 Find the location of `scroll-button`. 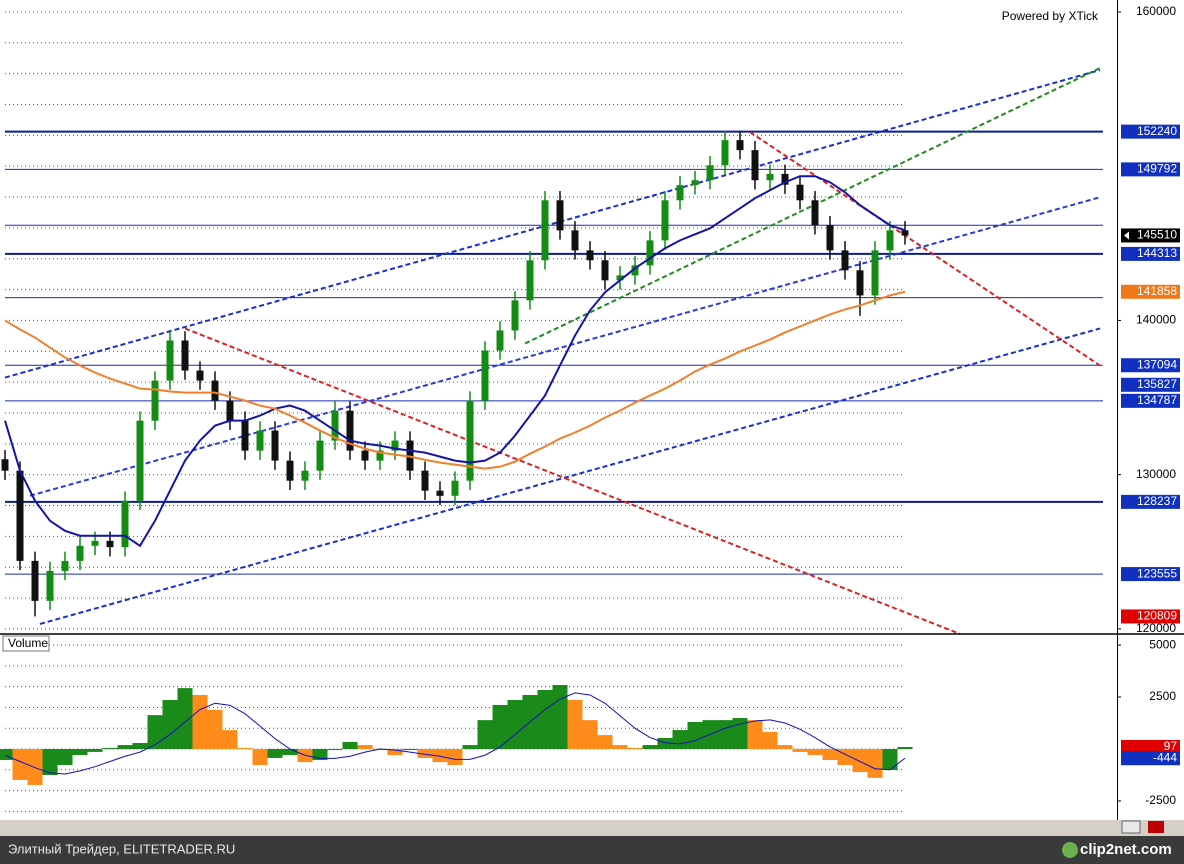

scroll-button is located at coordinates (1131, 827).